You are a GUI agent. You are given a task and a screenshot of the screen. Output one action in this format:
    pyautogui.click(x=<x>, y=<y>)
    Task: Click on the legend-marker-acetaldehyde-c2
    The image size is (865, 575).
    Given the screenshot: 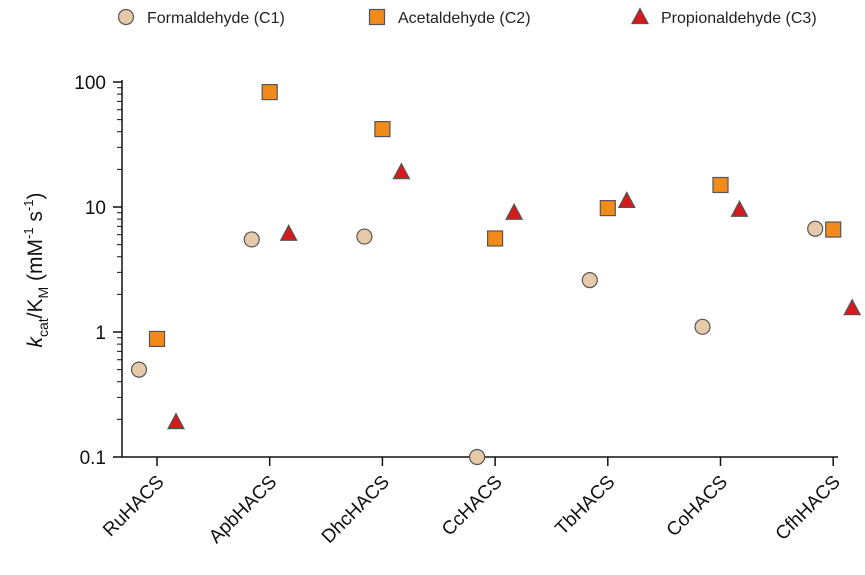 What is the action you would take?
    pyautogui.click(x=377, y=17)
    